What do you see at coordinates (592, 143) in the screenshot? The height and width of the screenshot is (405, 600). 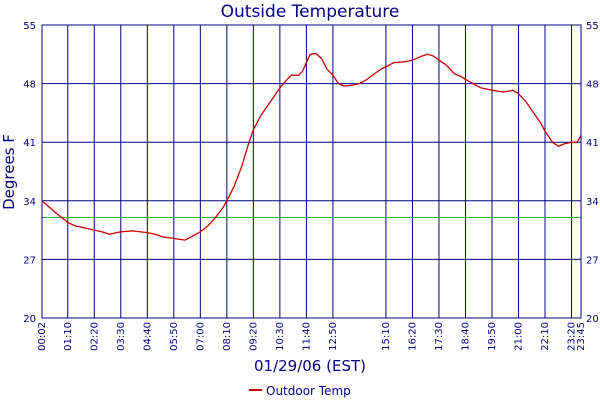 I see `y-tick-label-right: 41` at bounding box center [592, 143].